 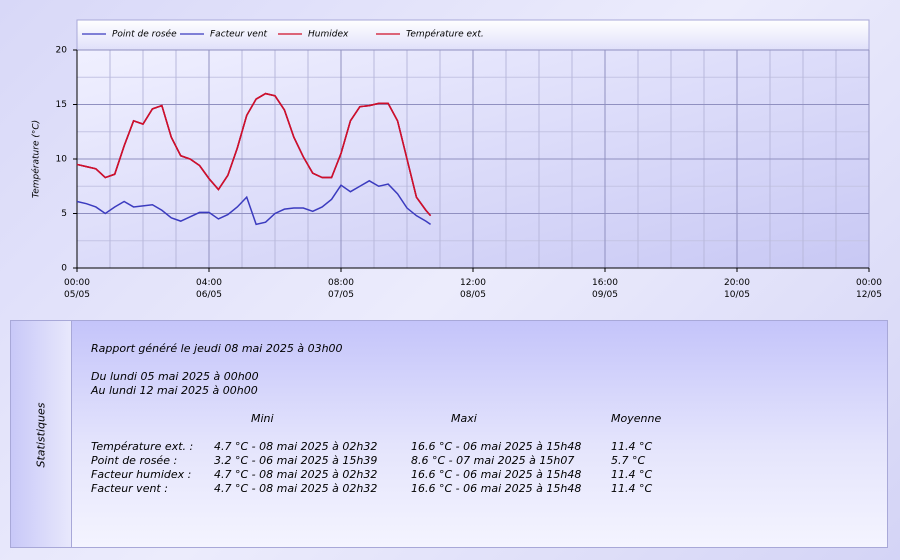 I want to click on y-tick-label: 20, so click(x=62, y=51).